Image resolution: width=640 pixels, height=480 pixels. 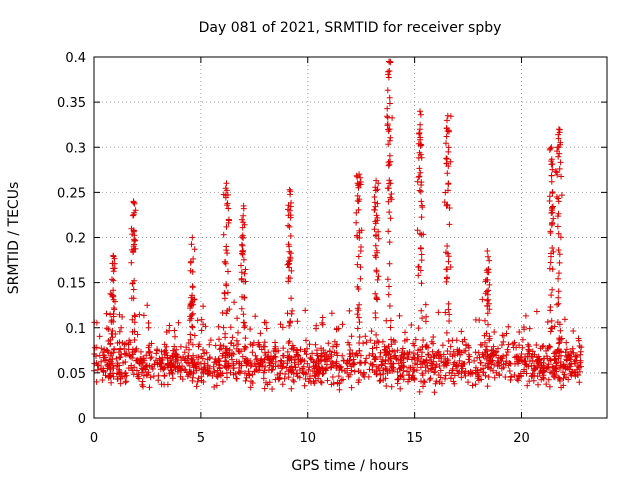 What do you see at coordinates (75, 148) in the screenshot?
I see `y-tick-label: 0.3` at bounding box center [75, 148].